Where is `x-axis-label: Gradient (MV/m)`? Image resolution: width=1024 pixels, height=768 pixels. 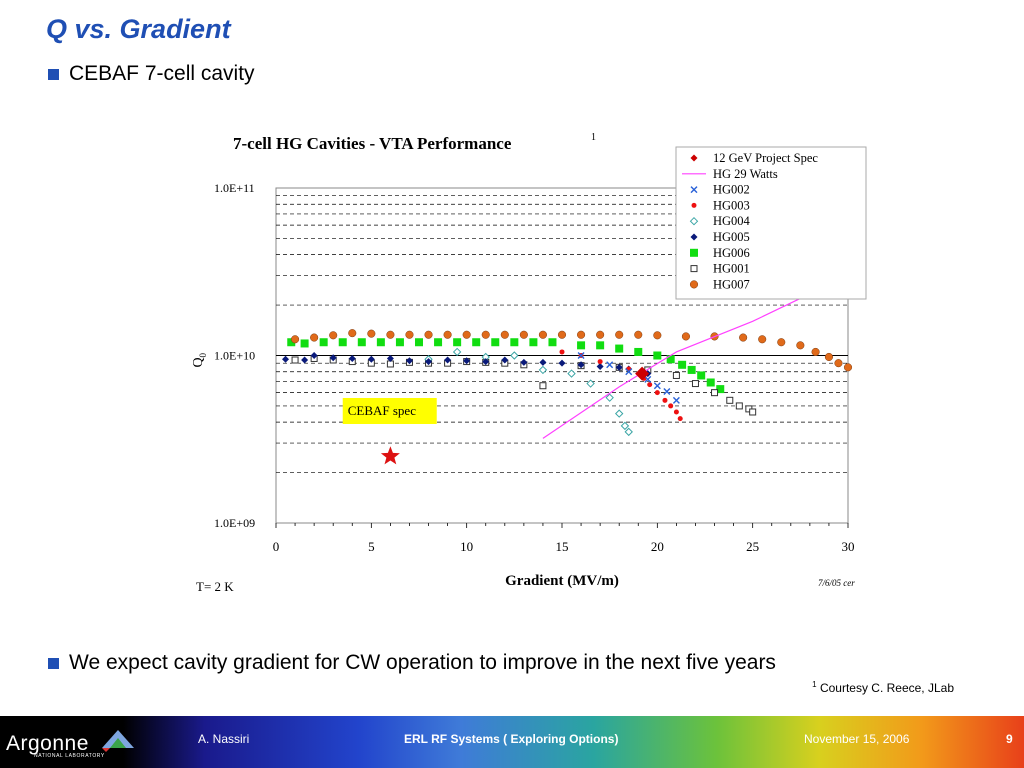
x-axis-label: Gradient (MV/m) is located at coordinates (562, 581).